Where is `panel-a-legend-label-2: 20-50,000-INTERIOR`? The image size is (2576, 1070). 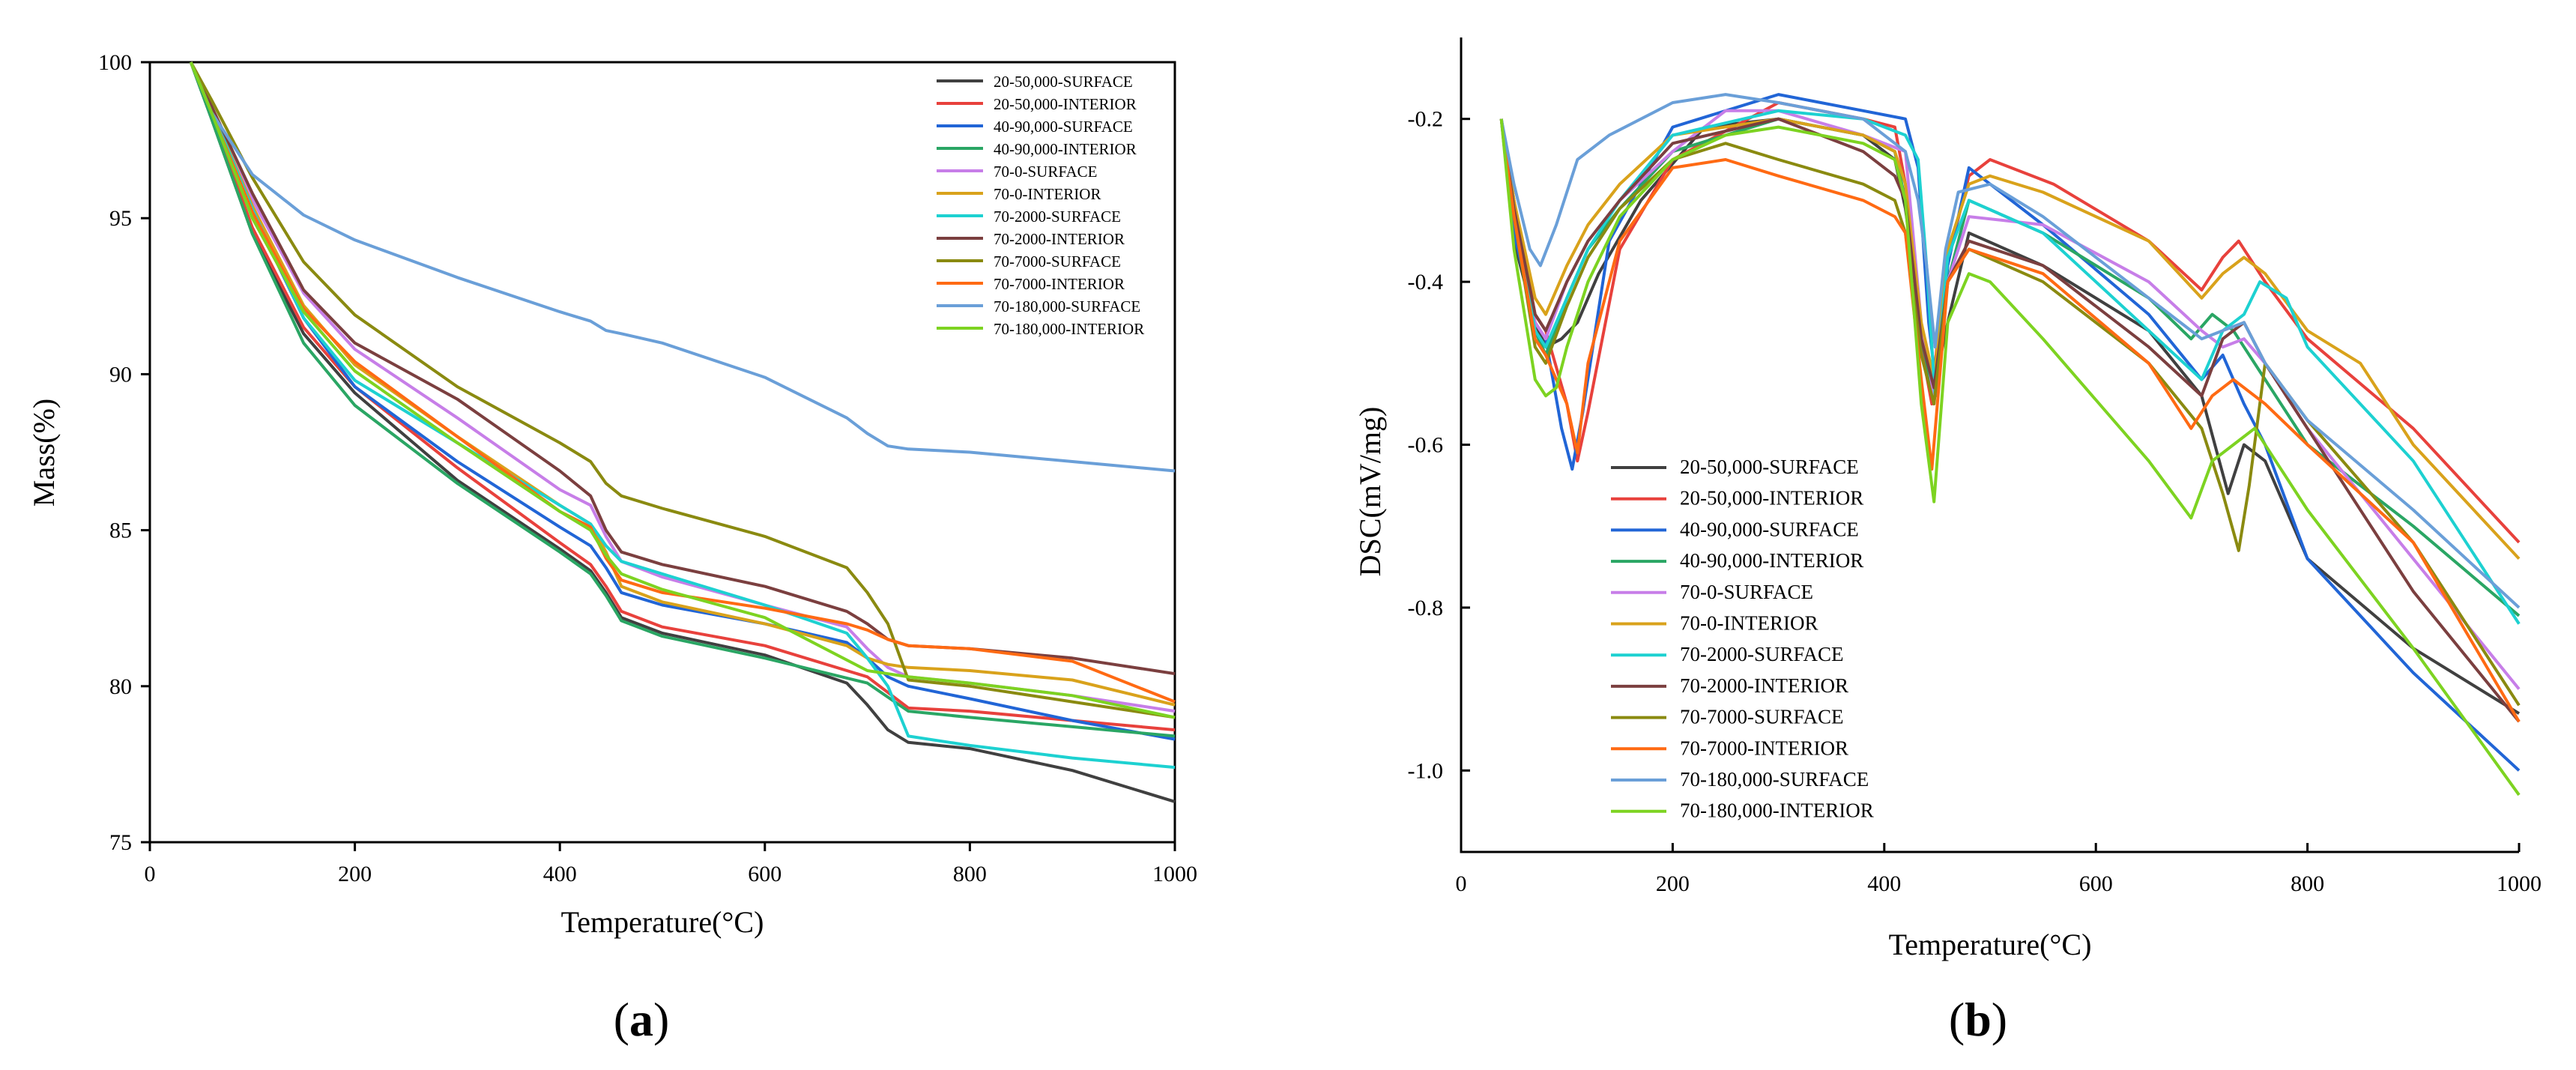 panel-a-legend-label-2: 20-50,000-INTERIOR is located at coordinates (1065, 104).